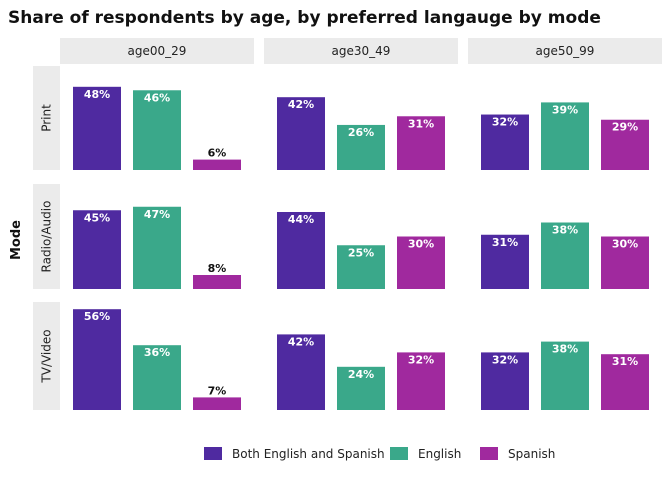  What do you see at coordinates (157, 130) in the screenshot?
I see `bar-print-age00-29-english` at bounding box center [157, 130].